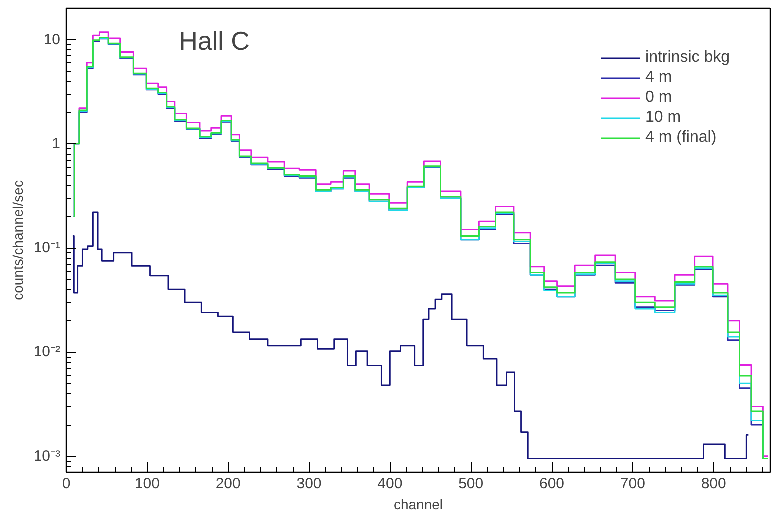 The image size is (773, 530). What do you see at coordinates (47, 248) in the screenshot?
I see `y-tick-label: 10⁻¹` at bounding box center [47, 248].